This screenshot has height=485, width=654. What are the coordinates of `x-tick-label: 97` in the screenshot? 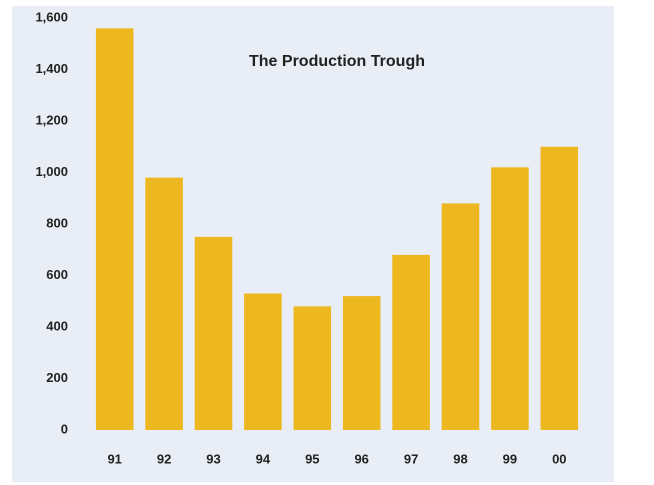 It's located at (411, 458).